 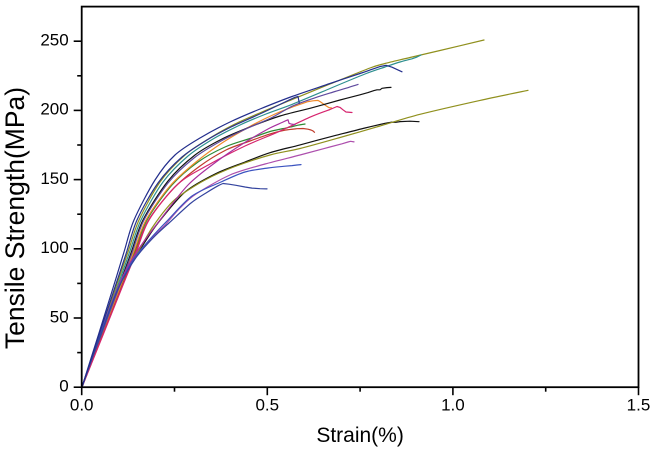 I want to click on svg-text: 1.5, so click(x=639, y=405).